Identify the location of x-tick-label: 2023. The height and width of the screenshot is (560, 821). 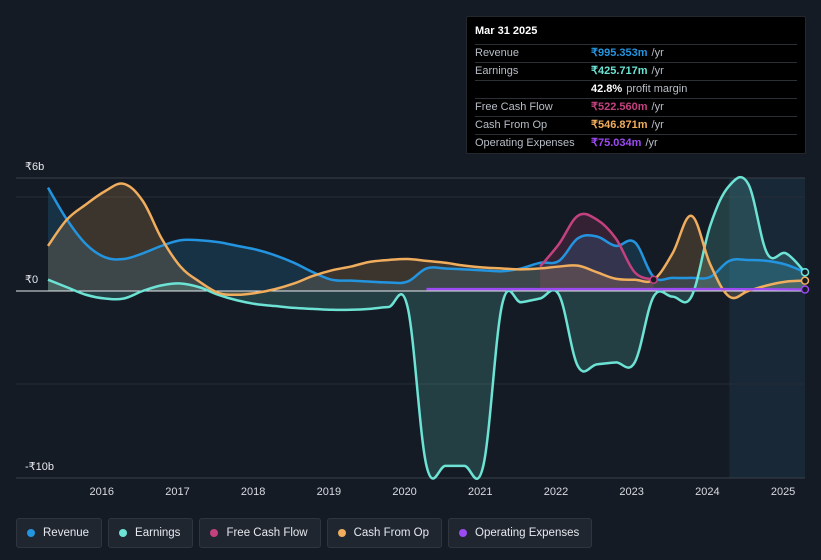
(631, 492).